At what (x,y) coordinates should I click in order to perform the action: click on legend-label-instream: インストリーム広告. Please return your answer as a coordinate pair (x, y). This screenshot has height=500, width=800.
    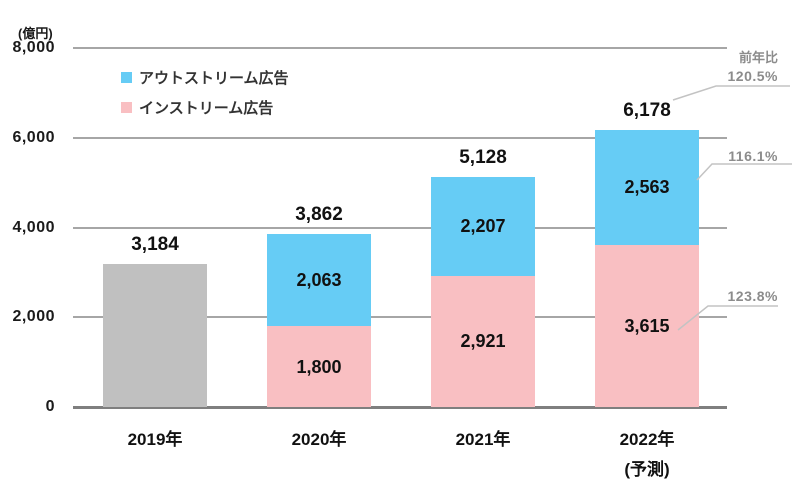
    Looking at the image, I should click on (206, 108).